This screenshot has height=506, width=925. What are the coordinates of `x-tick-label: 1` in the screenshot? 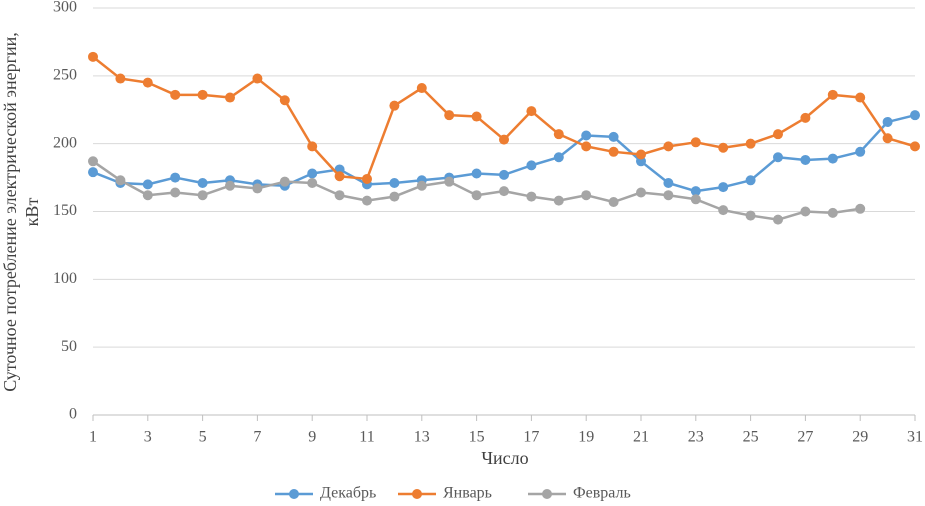 It's located at (93, 437).